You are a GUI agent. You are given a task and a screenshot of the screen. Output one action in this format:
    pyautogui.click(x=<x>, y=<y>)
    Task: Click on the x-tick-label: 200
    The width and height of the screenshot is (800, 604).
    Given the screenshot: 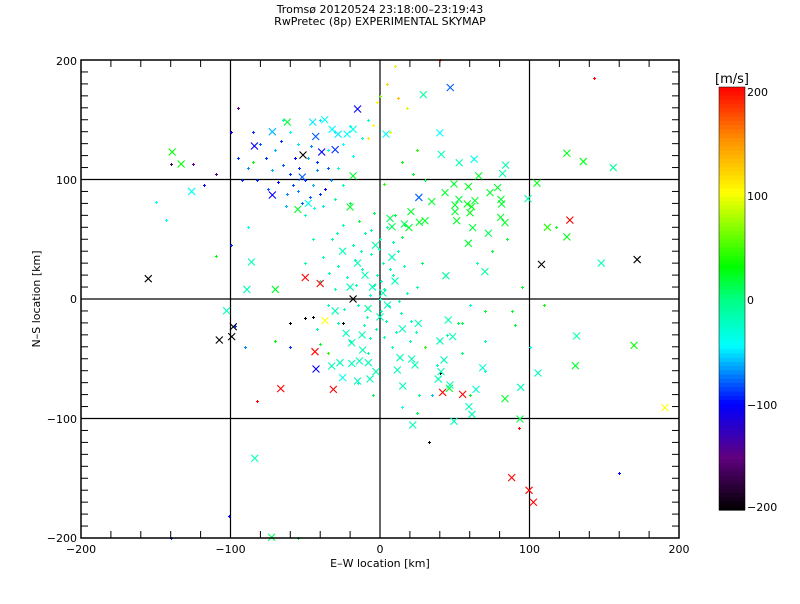 What is the action you would take?
    pyautogui.click(x=679, y=549)
    